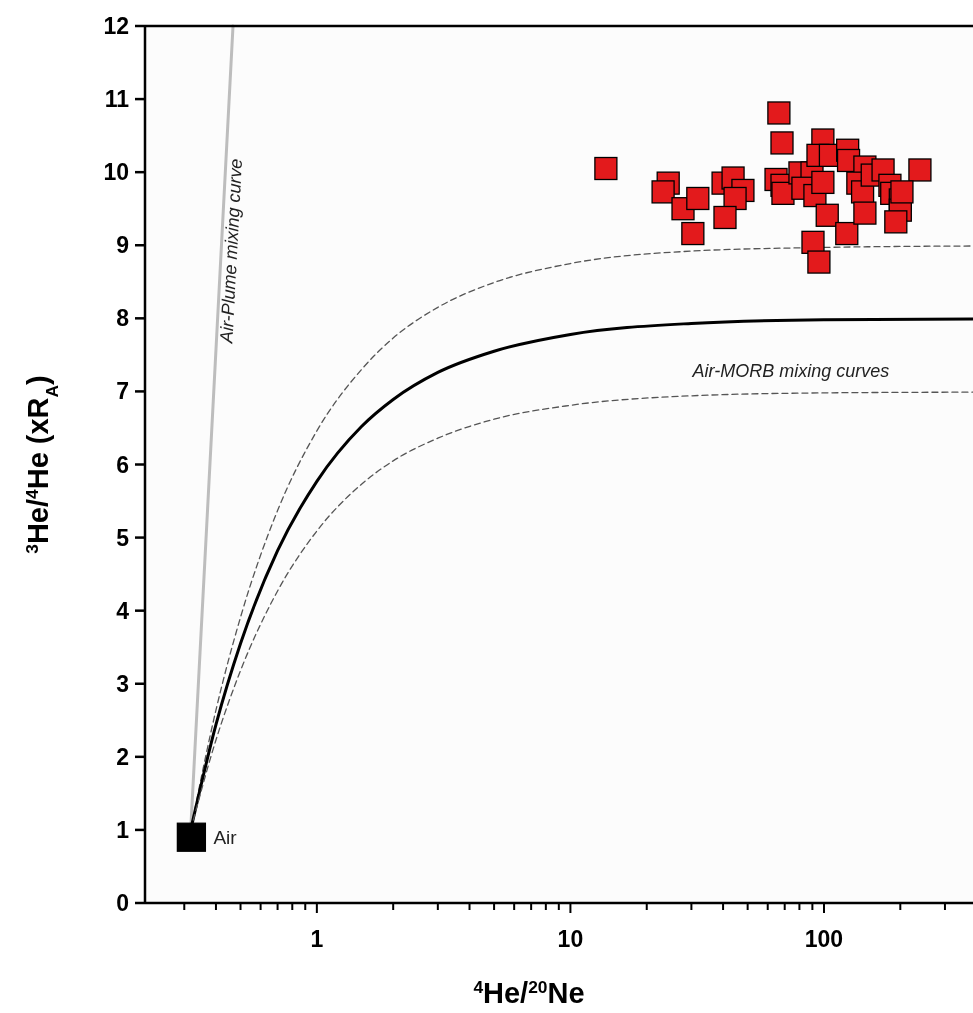 This screenshot has width=973, height=1013. I want to click on y-tick-label: 5, so click(123, 537).